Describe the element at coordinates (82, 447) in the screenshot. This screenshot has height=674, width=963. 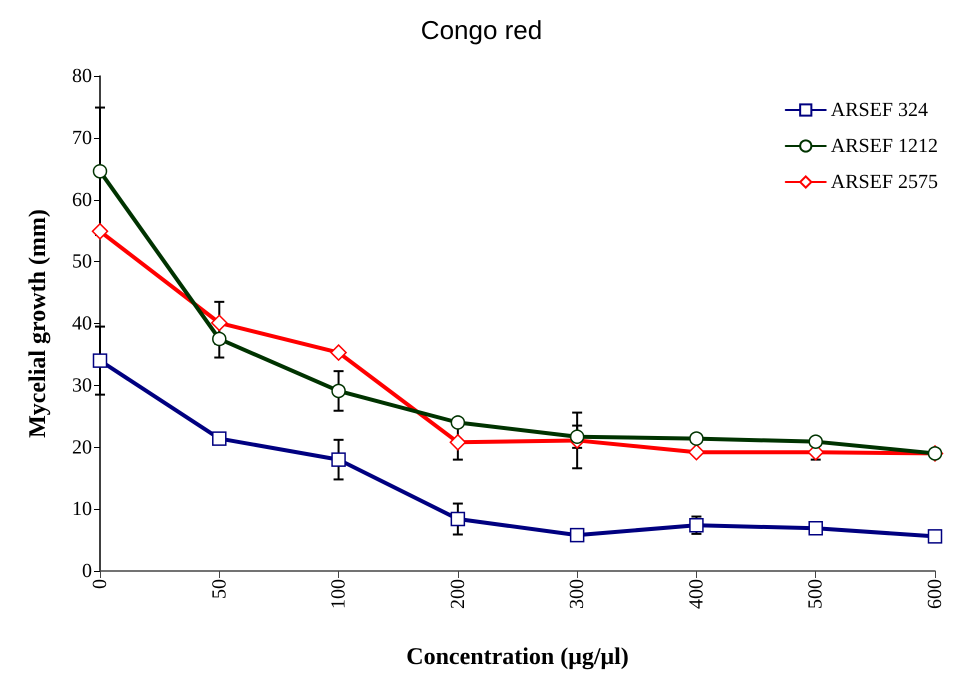
I see `y-tick-label: 20` at that location.